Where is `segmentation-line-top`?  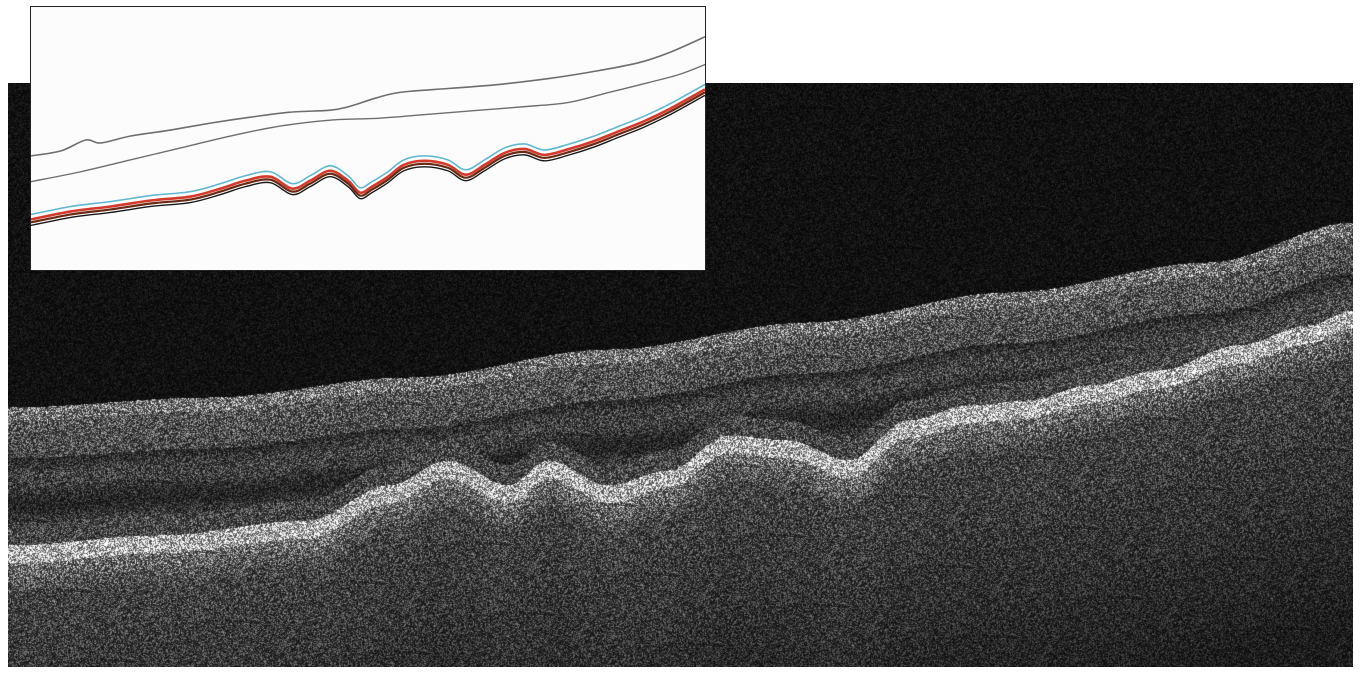 segmentation-line-top is located at coordinates (368, 96).